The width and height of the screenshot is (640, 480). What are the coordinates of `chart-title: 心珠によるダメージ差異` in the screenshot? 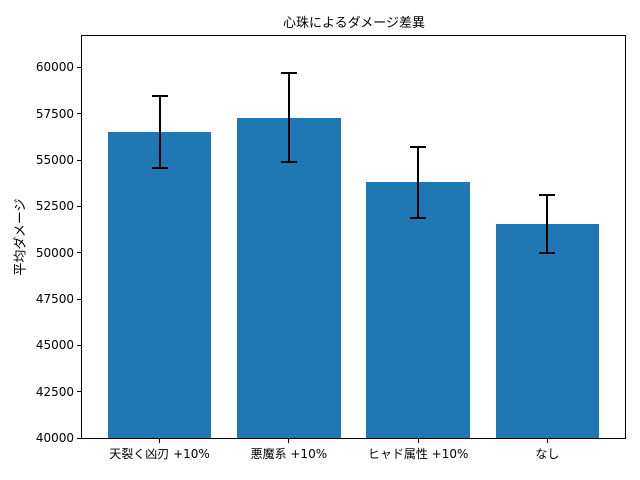 It's located at (354, 23).